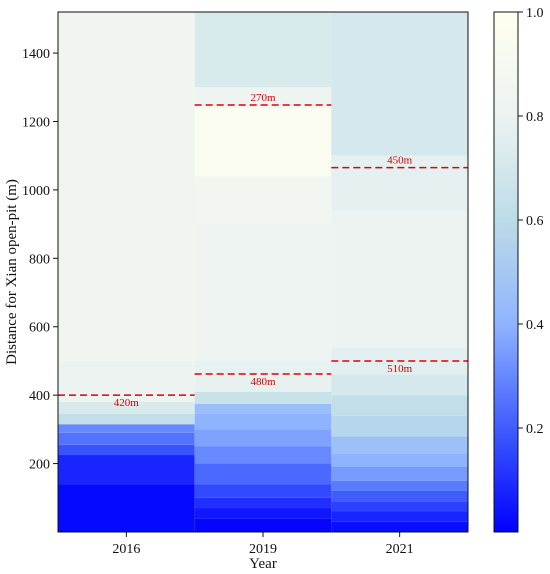  Describe the element at coordinates (36, 54) in the screenshot. I see `y-tick-label: 1400` at that location.